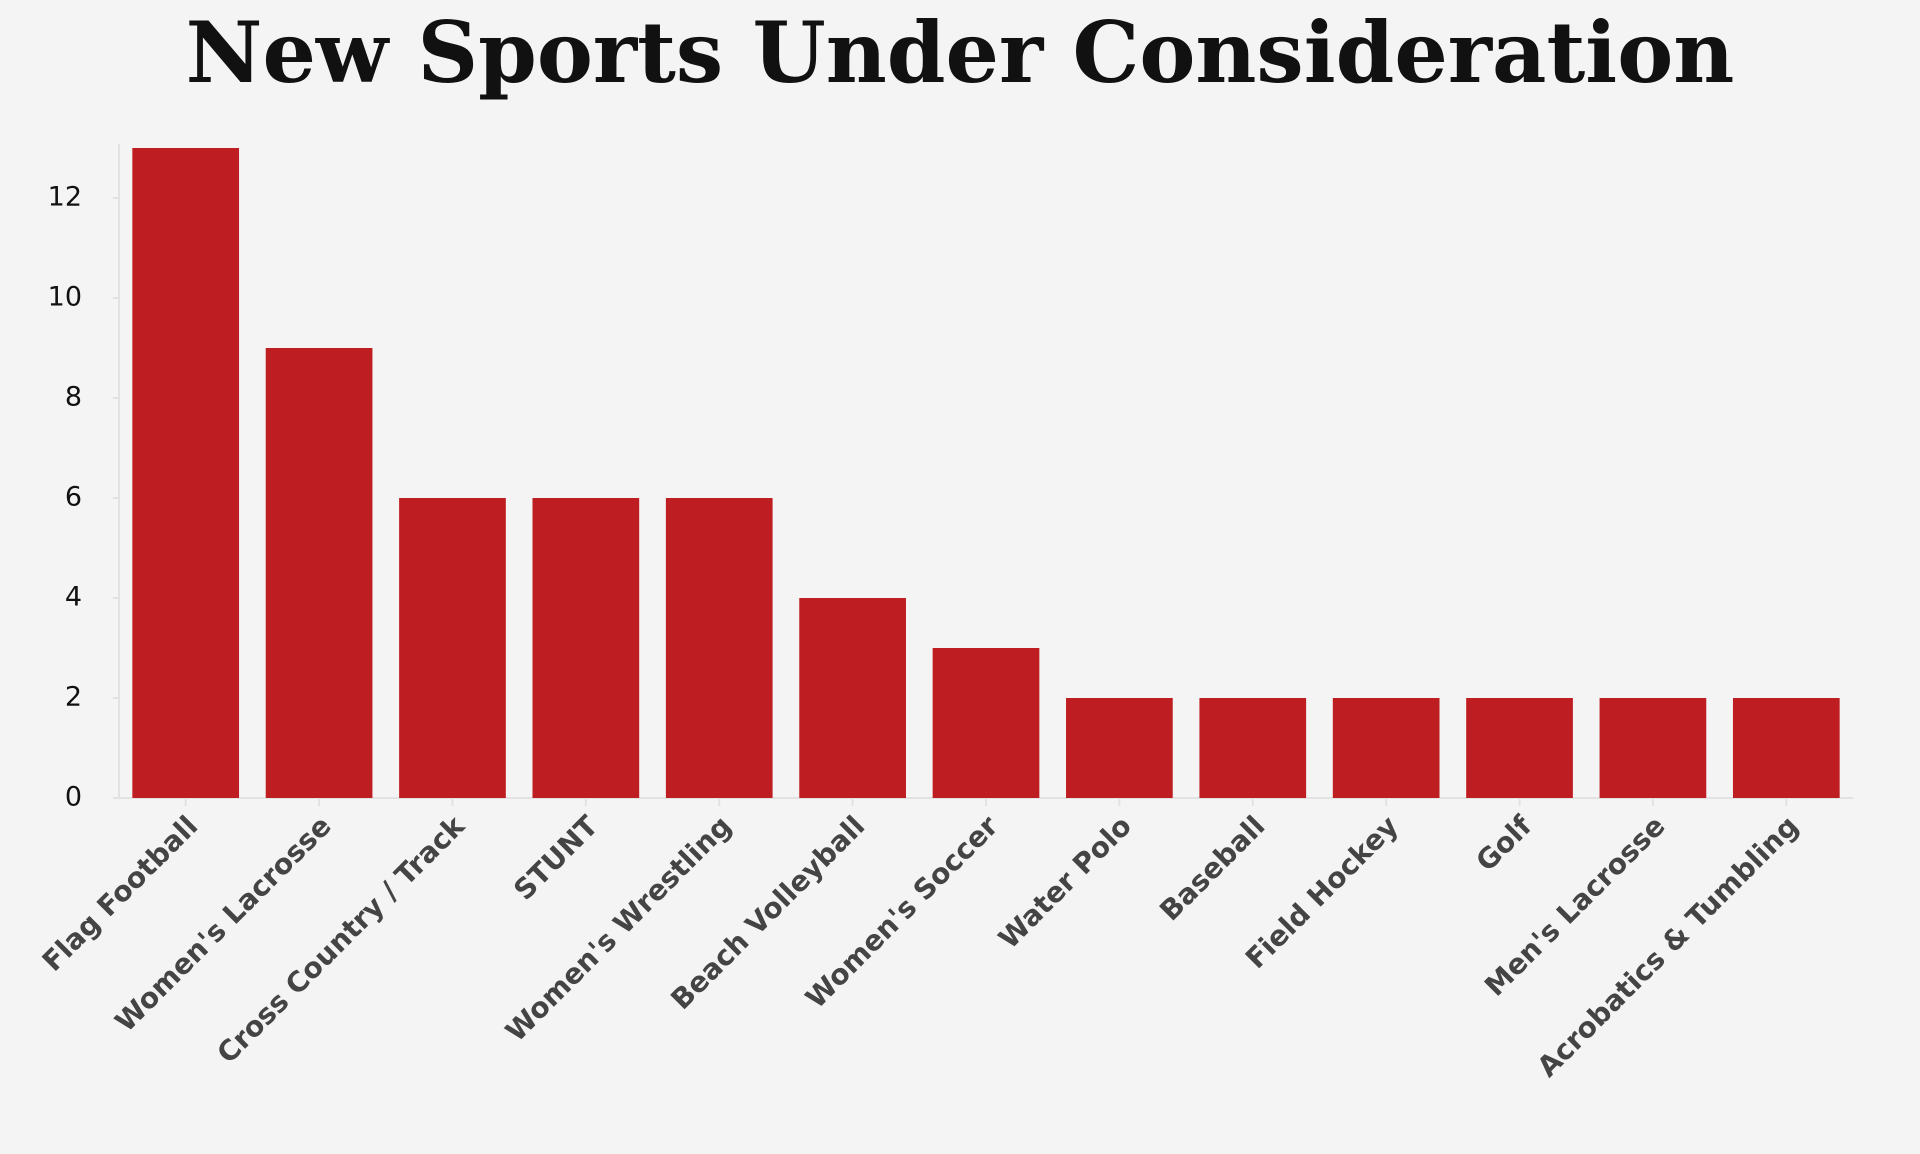 The width and height of the screenshot is (1920, 1154). What do you see at coordinates (65, 197) in the screenshot?
I see `y-tick-label: 12` at bounding box center [65, 197].